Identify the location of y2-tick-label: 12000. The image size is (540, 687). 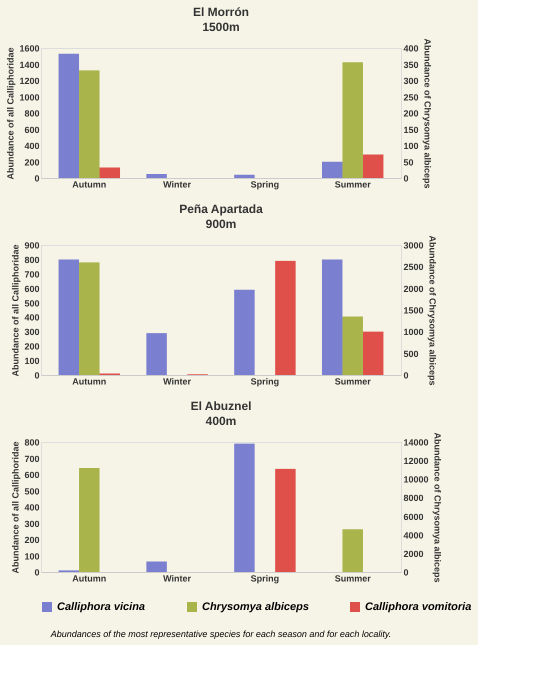
(416, 461).